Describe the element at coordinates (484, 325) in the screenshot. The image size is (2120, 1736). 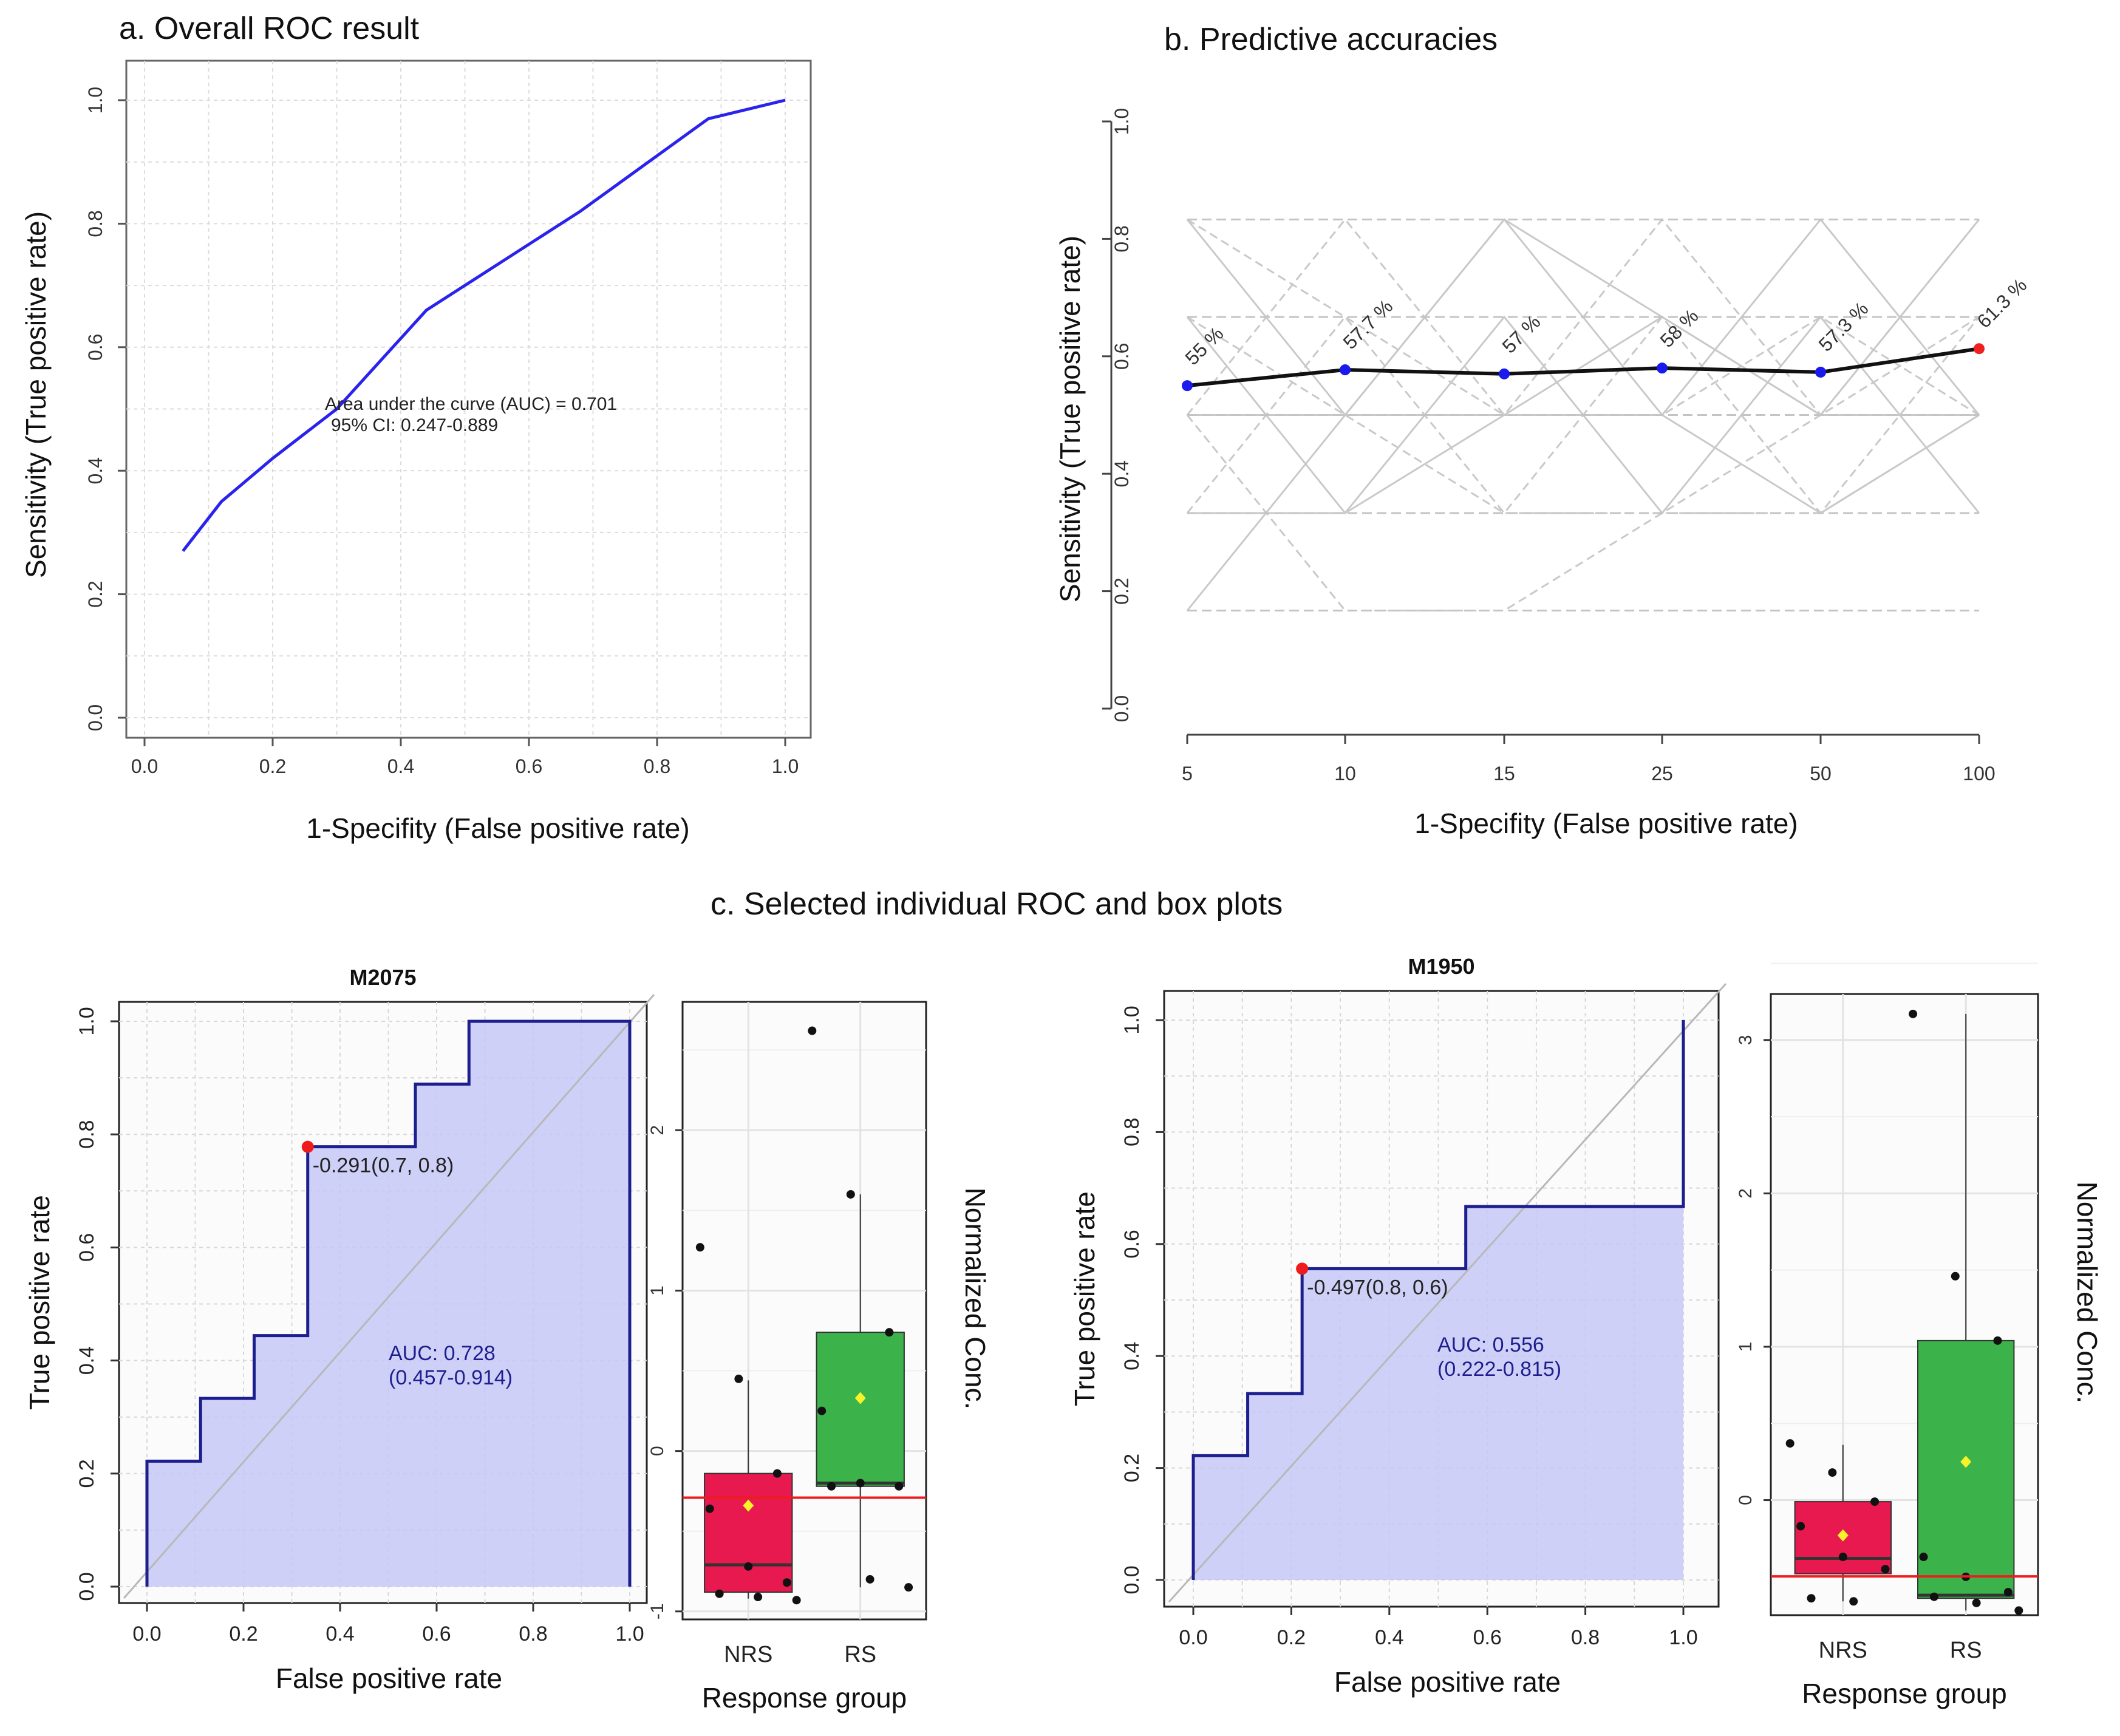
I see `roc-curve-line` at that location.